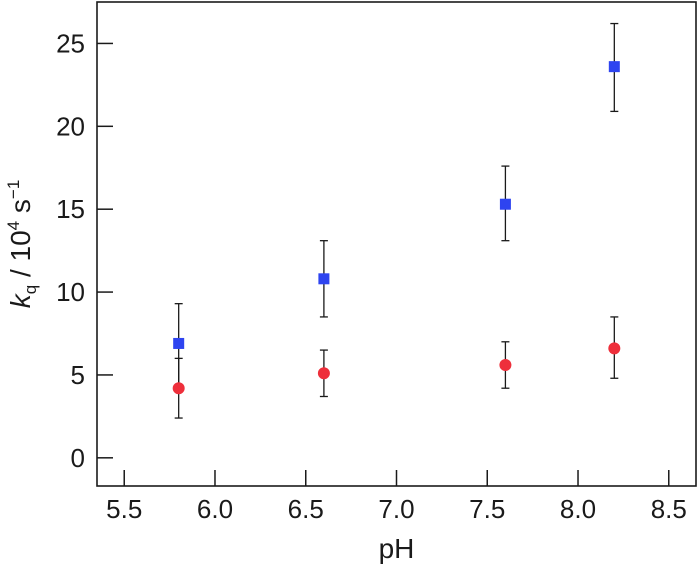 This screenshot has width=699, height=566. Describe the element at coordinates (22, 244) in the screenshot. I see `y-axis-title: kq / 104 s−1` at that location.